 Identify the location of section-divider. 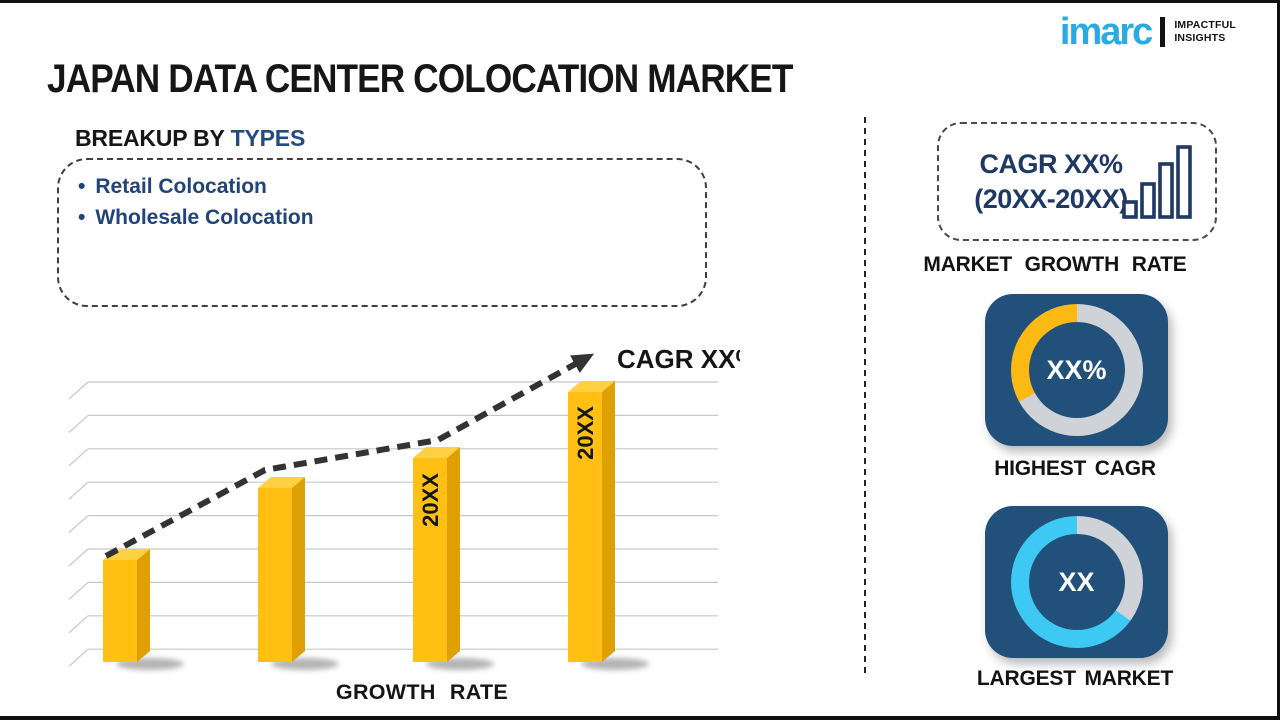
(865, 397).